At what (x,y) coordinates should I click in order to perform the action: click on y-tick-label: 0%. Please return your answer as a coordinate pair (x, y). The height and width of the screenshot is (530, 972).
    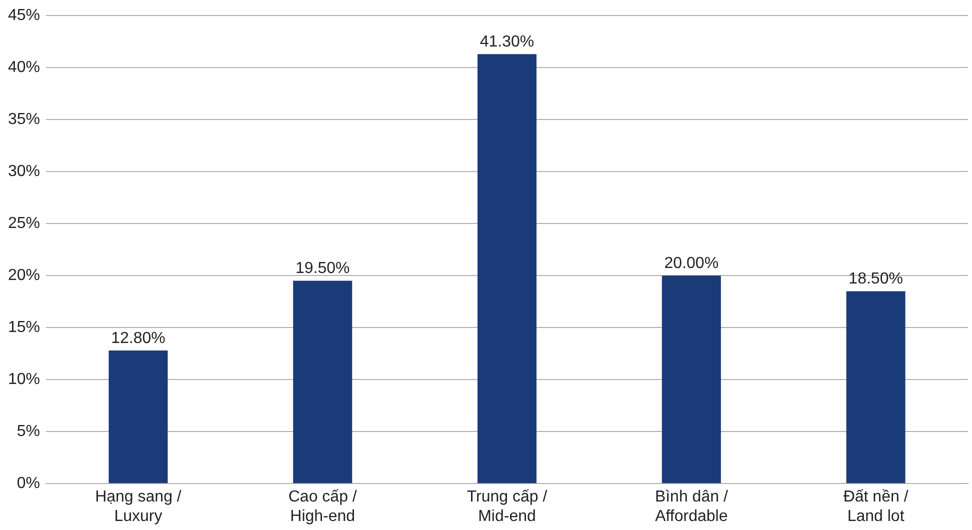
    Looking at the image, I should click on (28, 483).